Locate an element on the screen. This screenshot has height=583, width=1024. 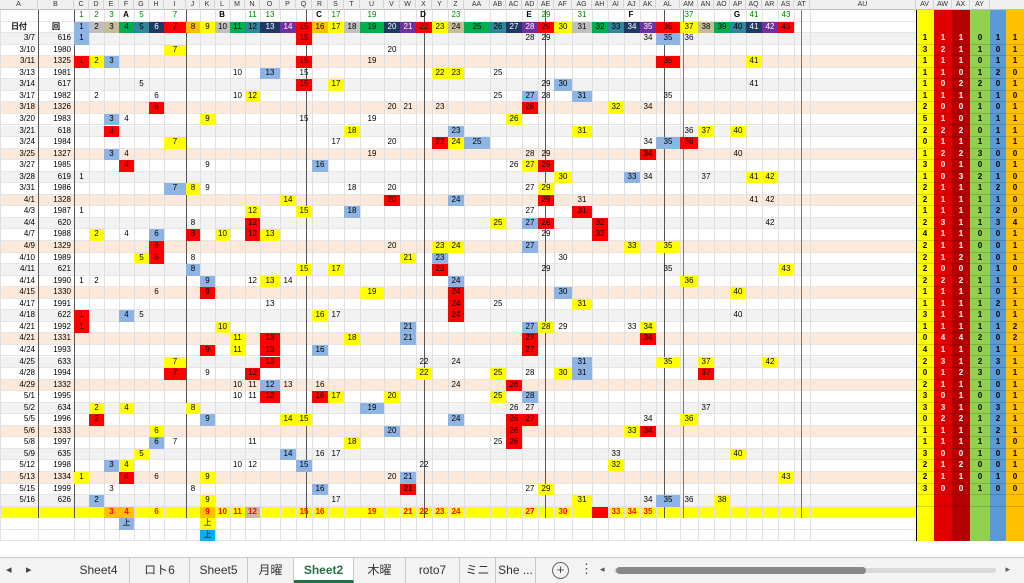
draw-number-cell: 1995 is located at coordinates (62, 396).